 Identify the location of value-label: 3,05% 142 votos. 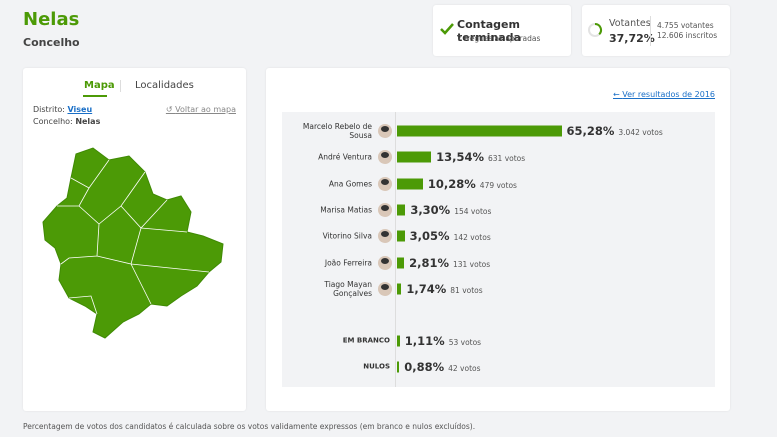
(450, 236).